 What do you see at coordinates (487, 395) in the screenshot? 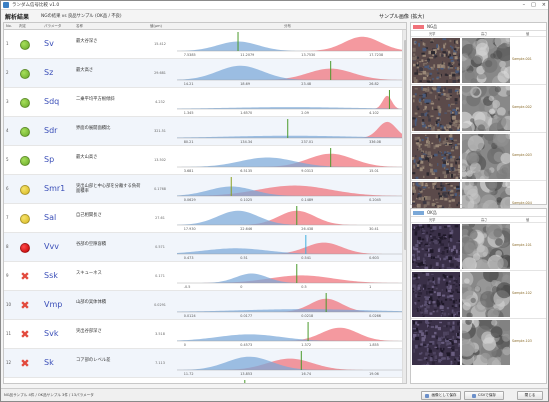
I see `save-csv-label: CSVで保存` at bounding box center [487, 395].